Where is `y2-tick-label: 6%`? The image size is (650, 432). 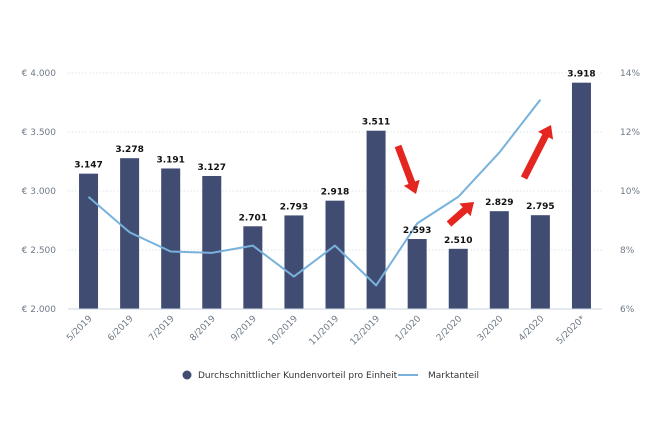
y2-tick-label: 6% is located at coordinates (627, 310).